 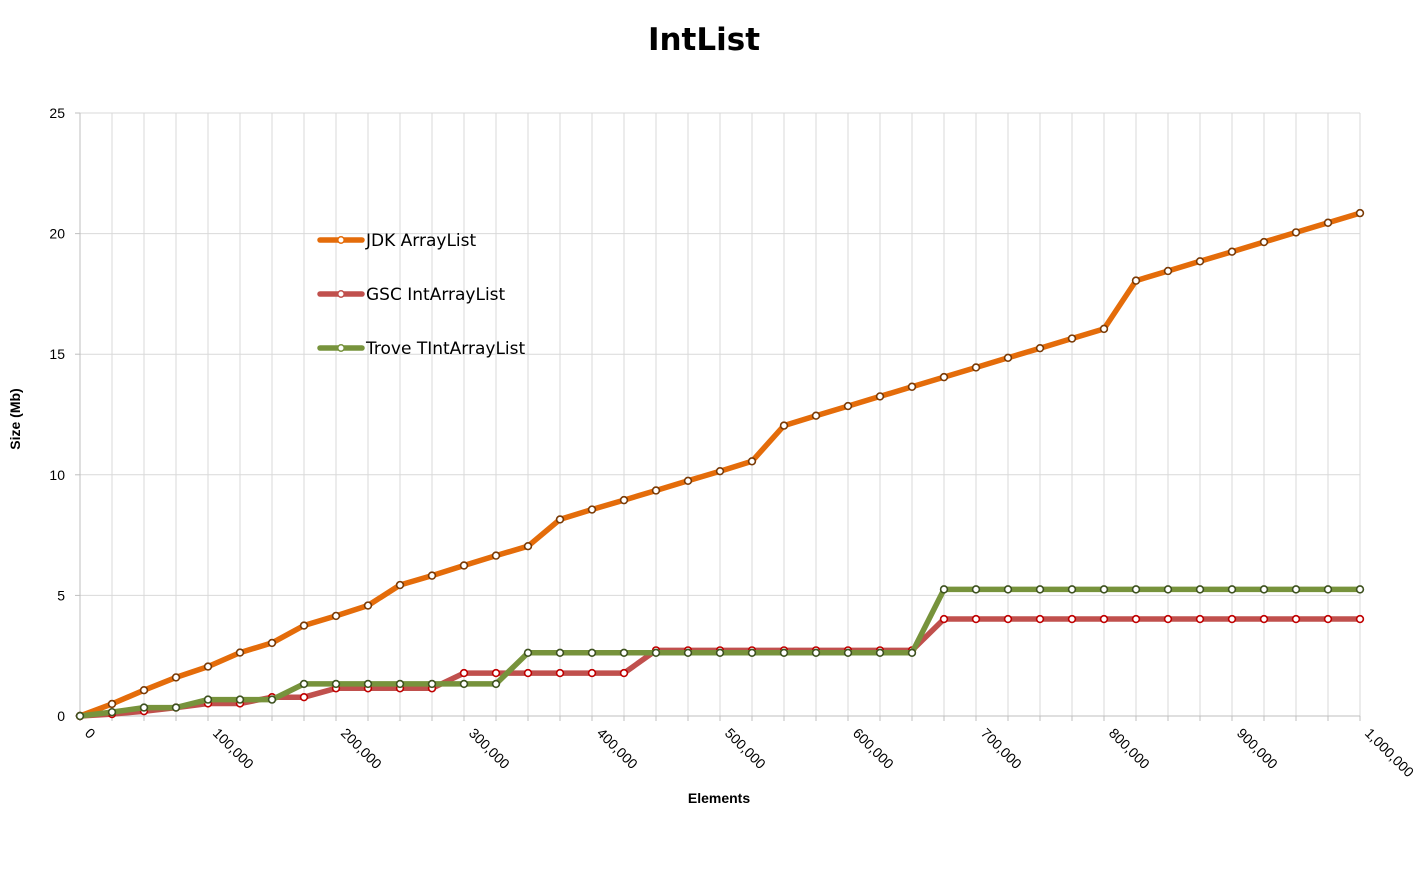 What do you see at coordinates (489, 748) in the screenshot?
I see `x-tick-label: 300,000` at bounding box center [489, 748].